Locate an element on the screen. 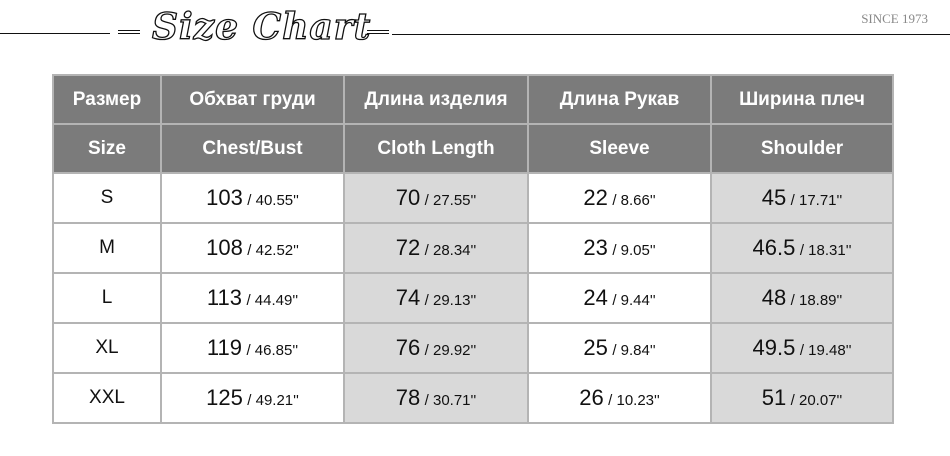  inch-value: / 30.71'' is located at coordinates (450, 400).